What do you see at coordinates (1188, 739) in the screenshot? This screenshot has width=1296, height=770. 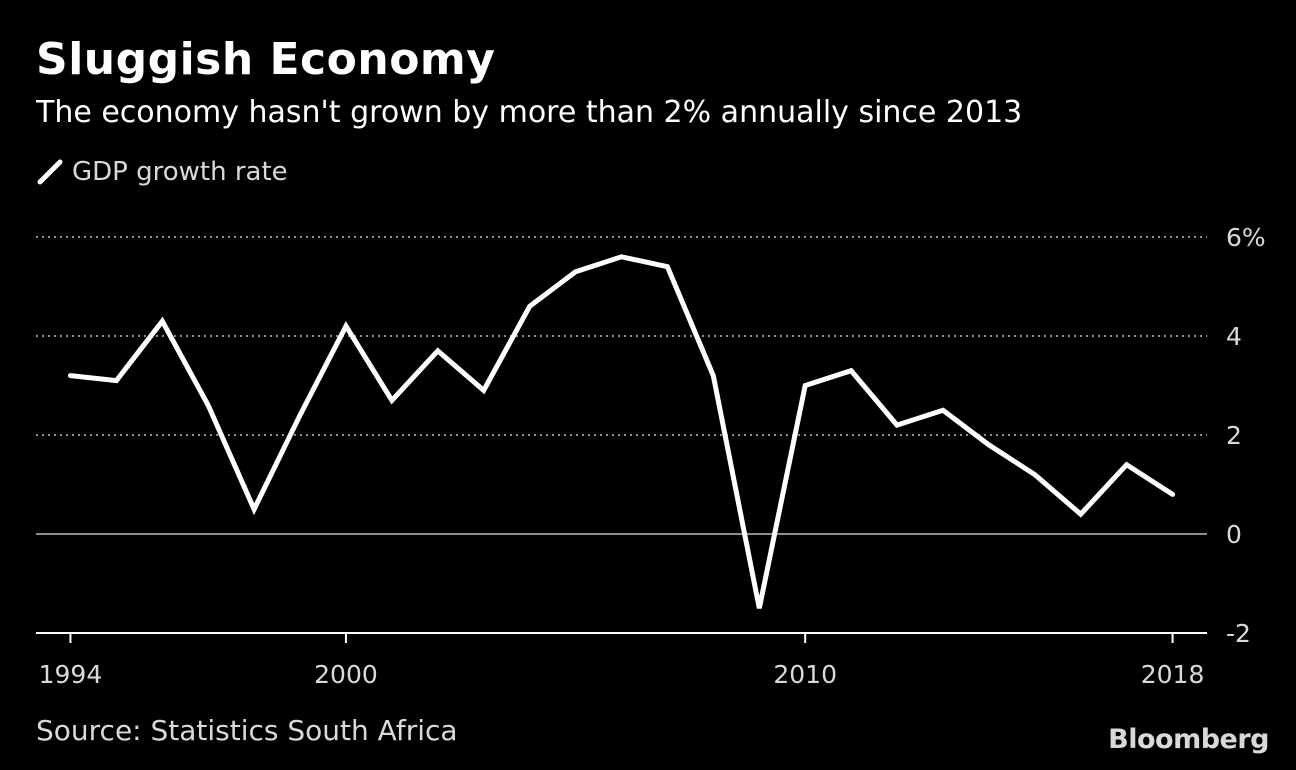 I see `bloomberg-logo: Bloomberg` at bounding box center [1188, 739].